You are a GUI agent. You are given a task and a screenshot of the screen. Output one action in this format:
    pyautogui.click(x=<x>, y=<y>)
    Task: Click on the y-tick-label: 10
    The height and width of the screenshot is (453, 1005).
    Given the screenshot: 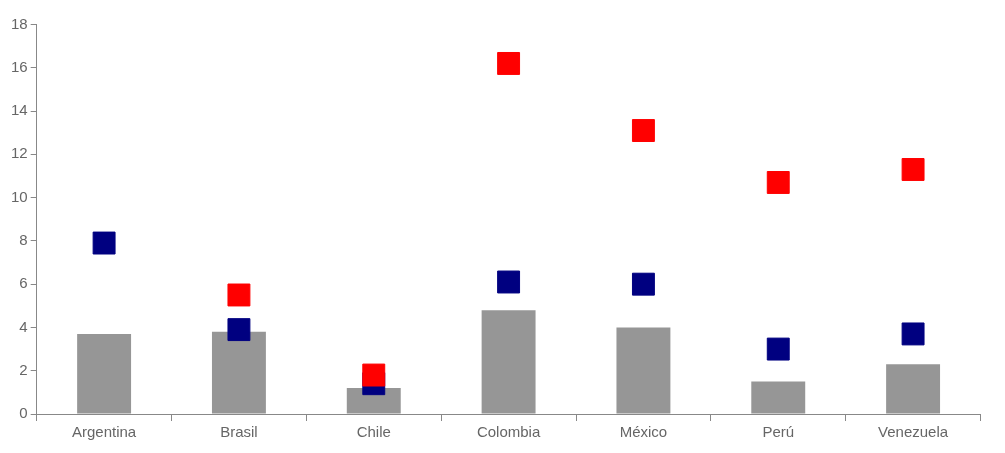 What is the action you would take?
    pyautogui.click(x=19, y=196)
    